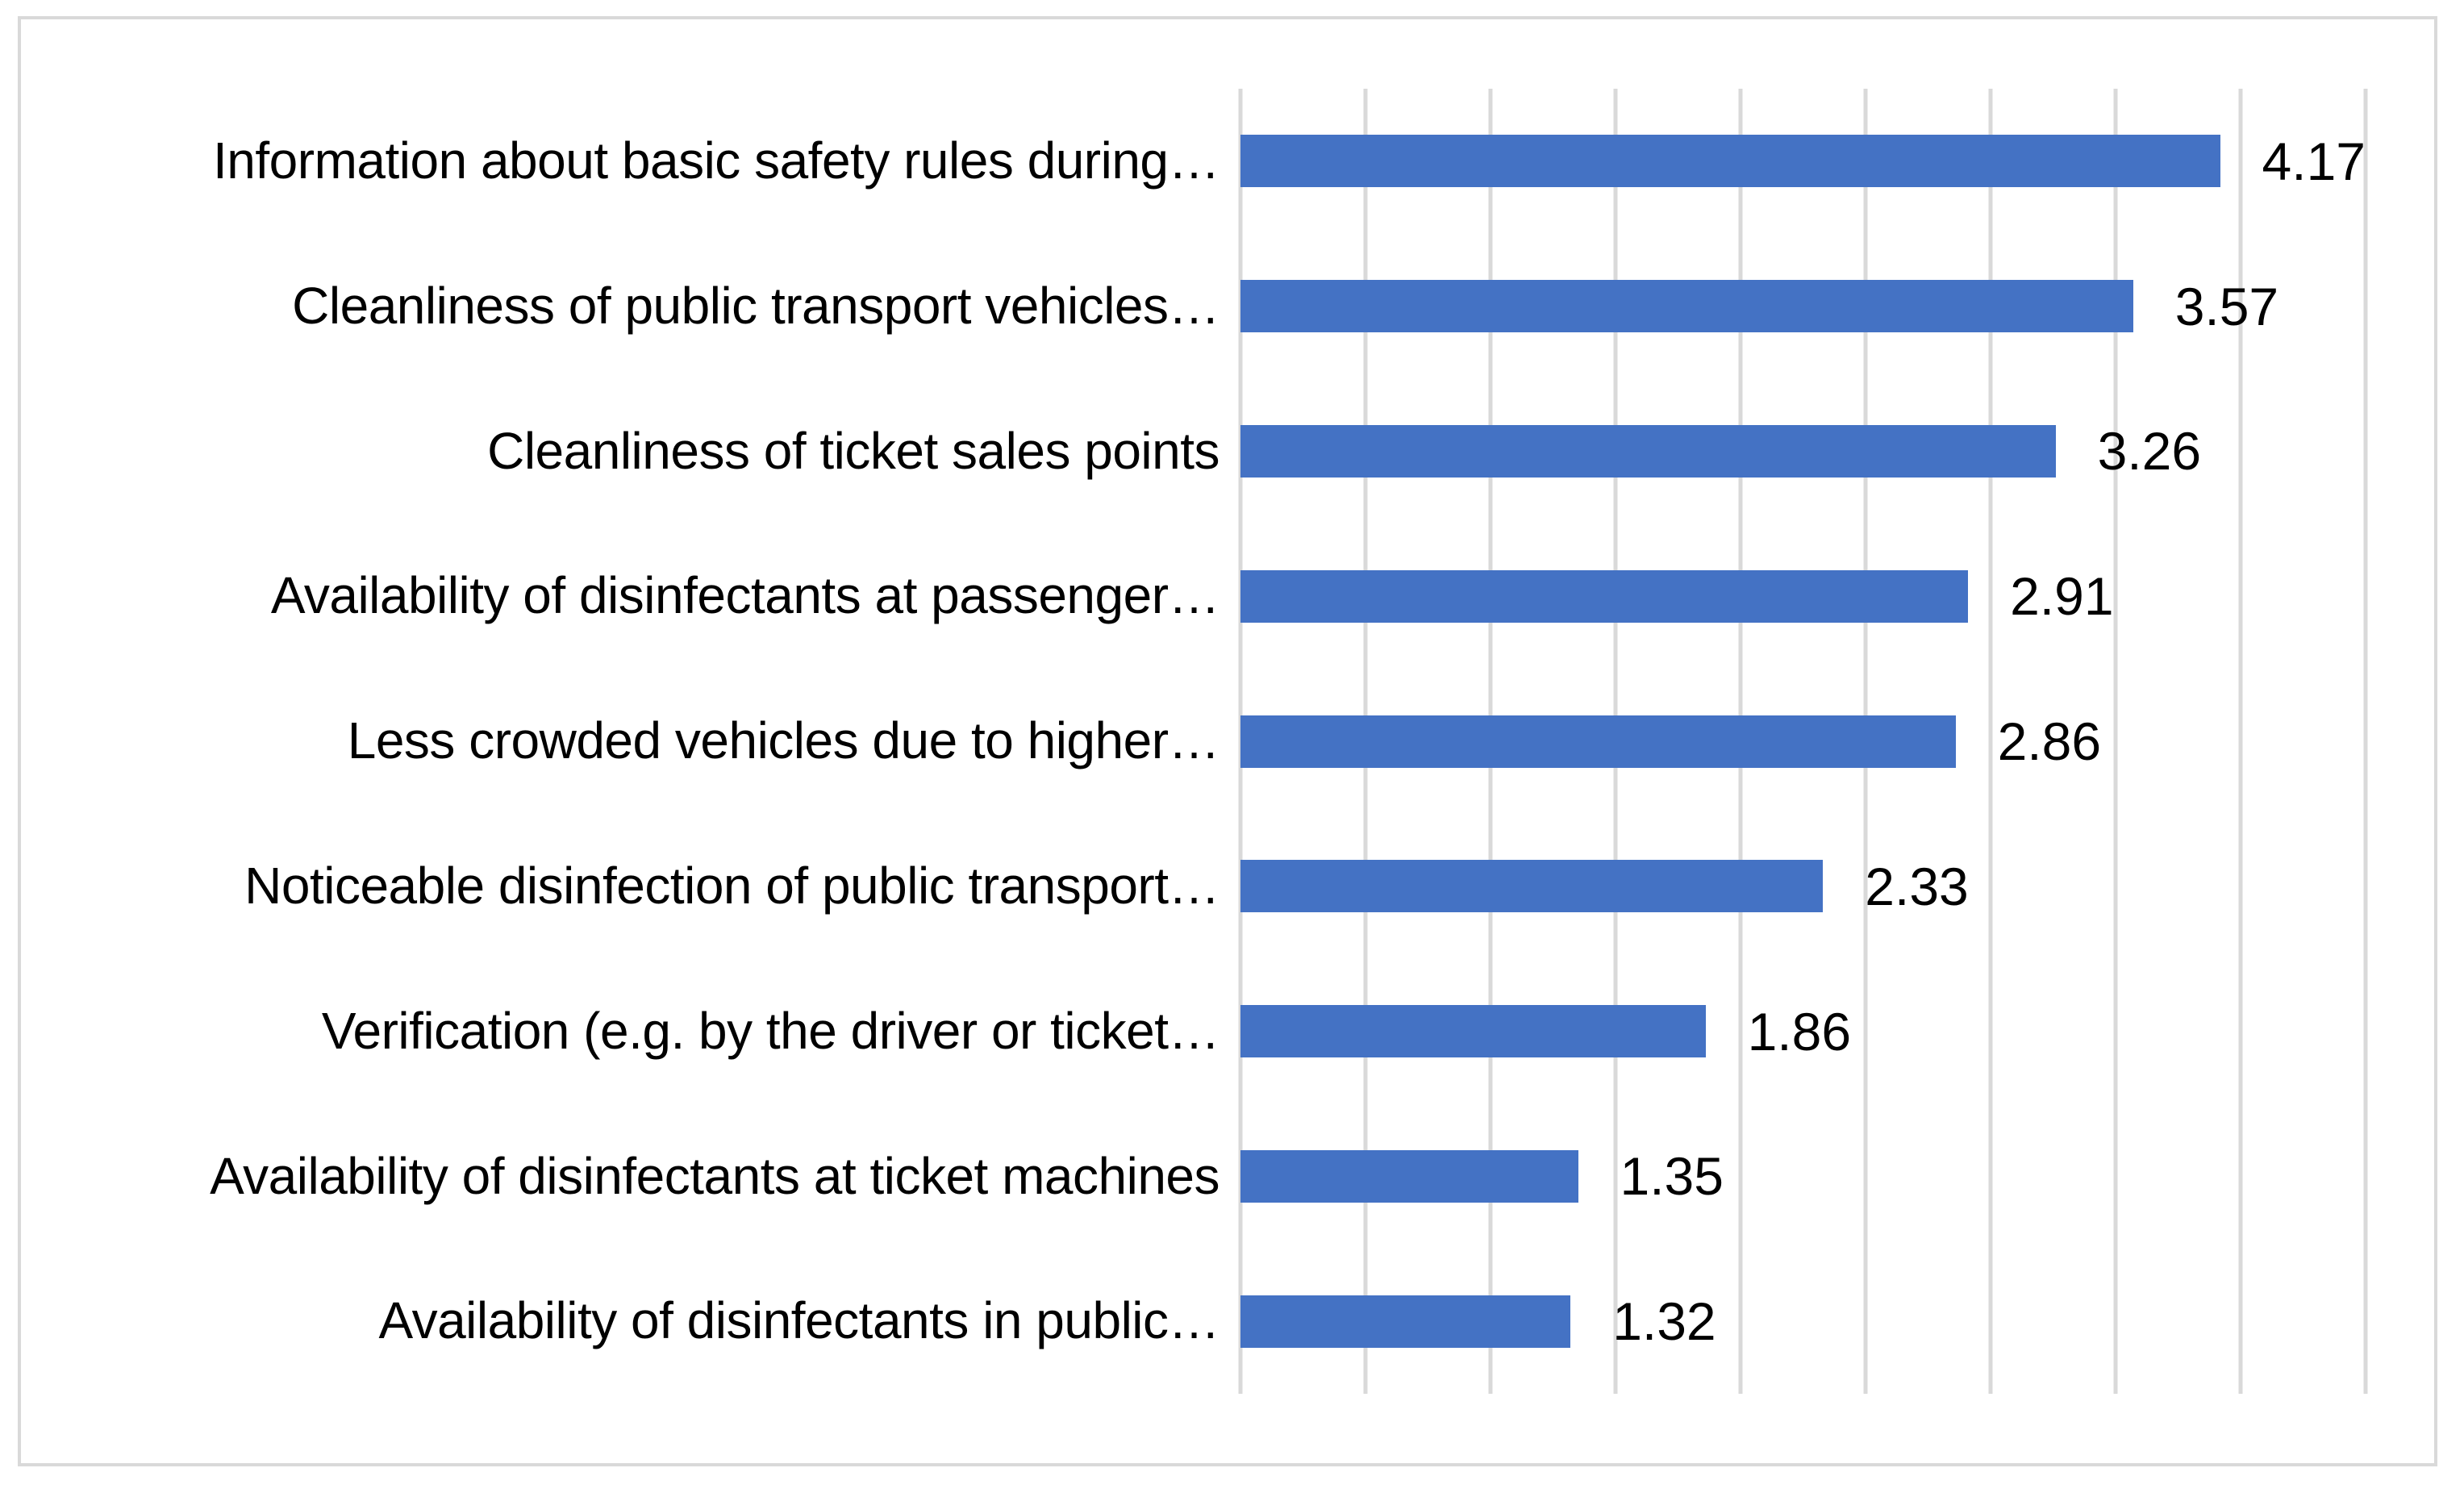  What do you see at coordinates (2049, 741) in the screenshot?
I see `value-label: 2.86` at bounding box center [2049, 741].